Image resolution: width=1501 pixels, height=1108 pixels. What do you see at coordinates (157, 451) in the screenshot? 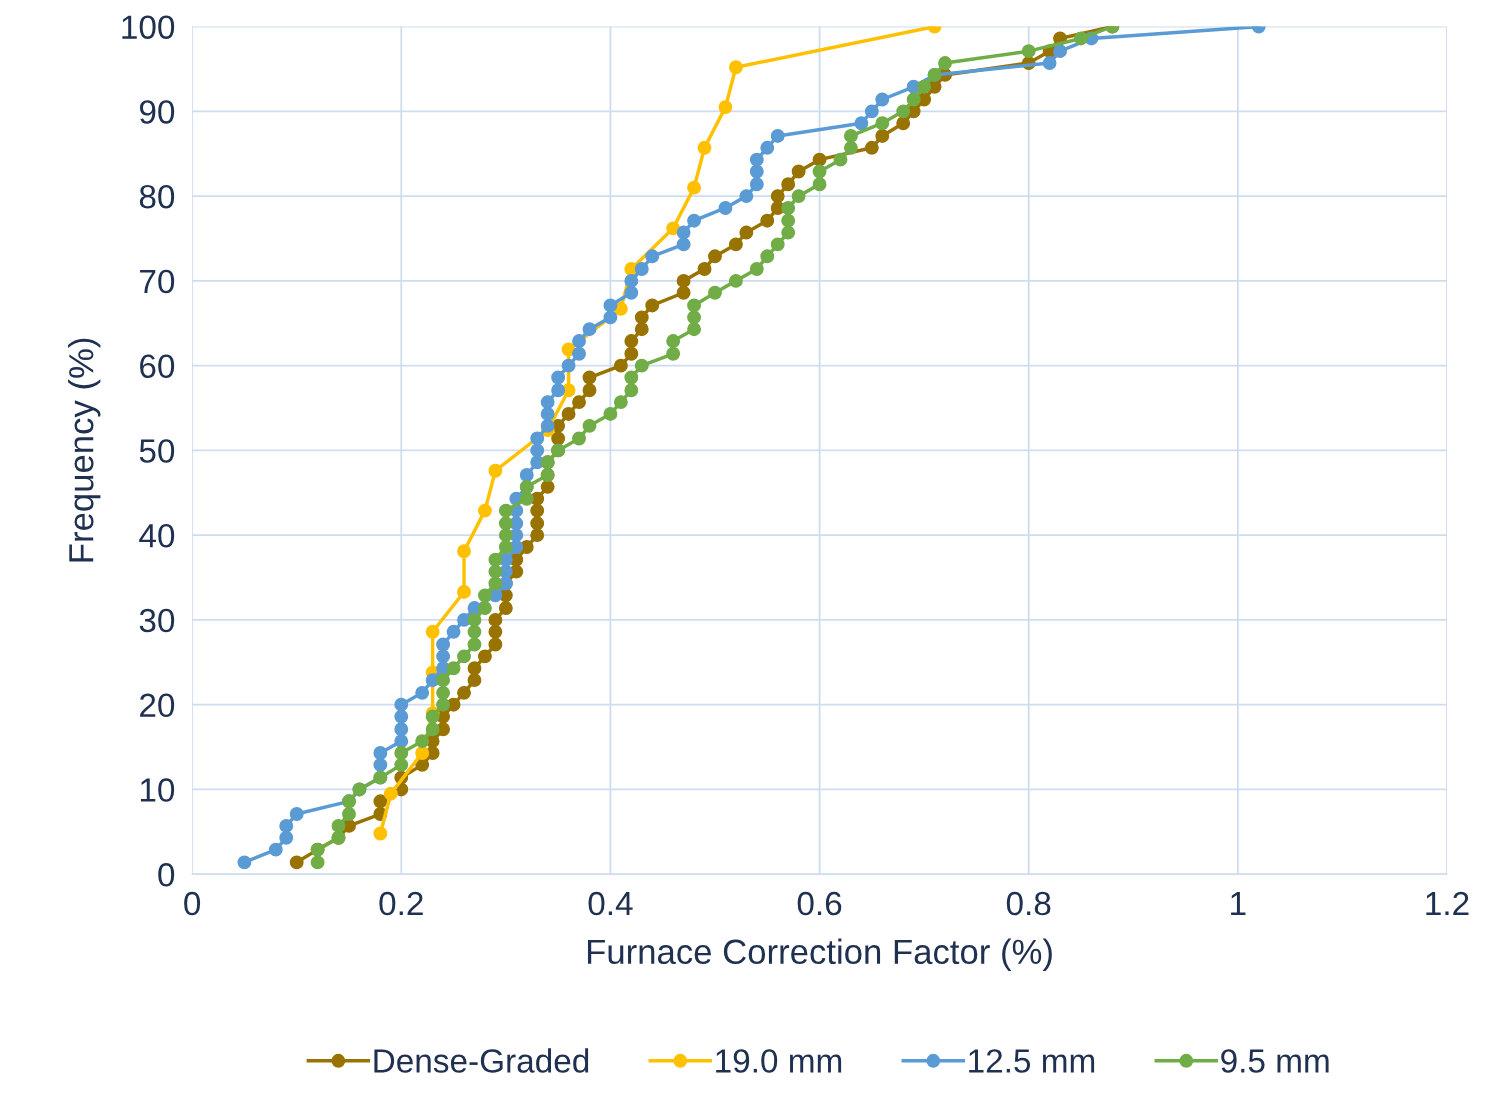
I see `y-tick-label: 50` at bounding box center [157, 451].